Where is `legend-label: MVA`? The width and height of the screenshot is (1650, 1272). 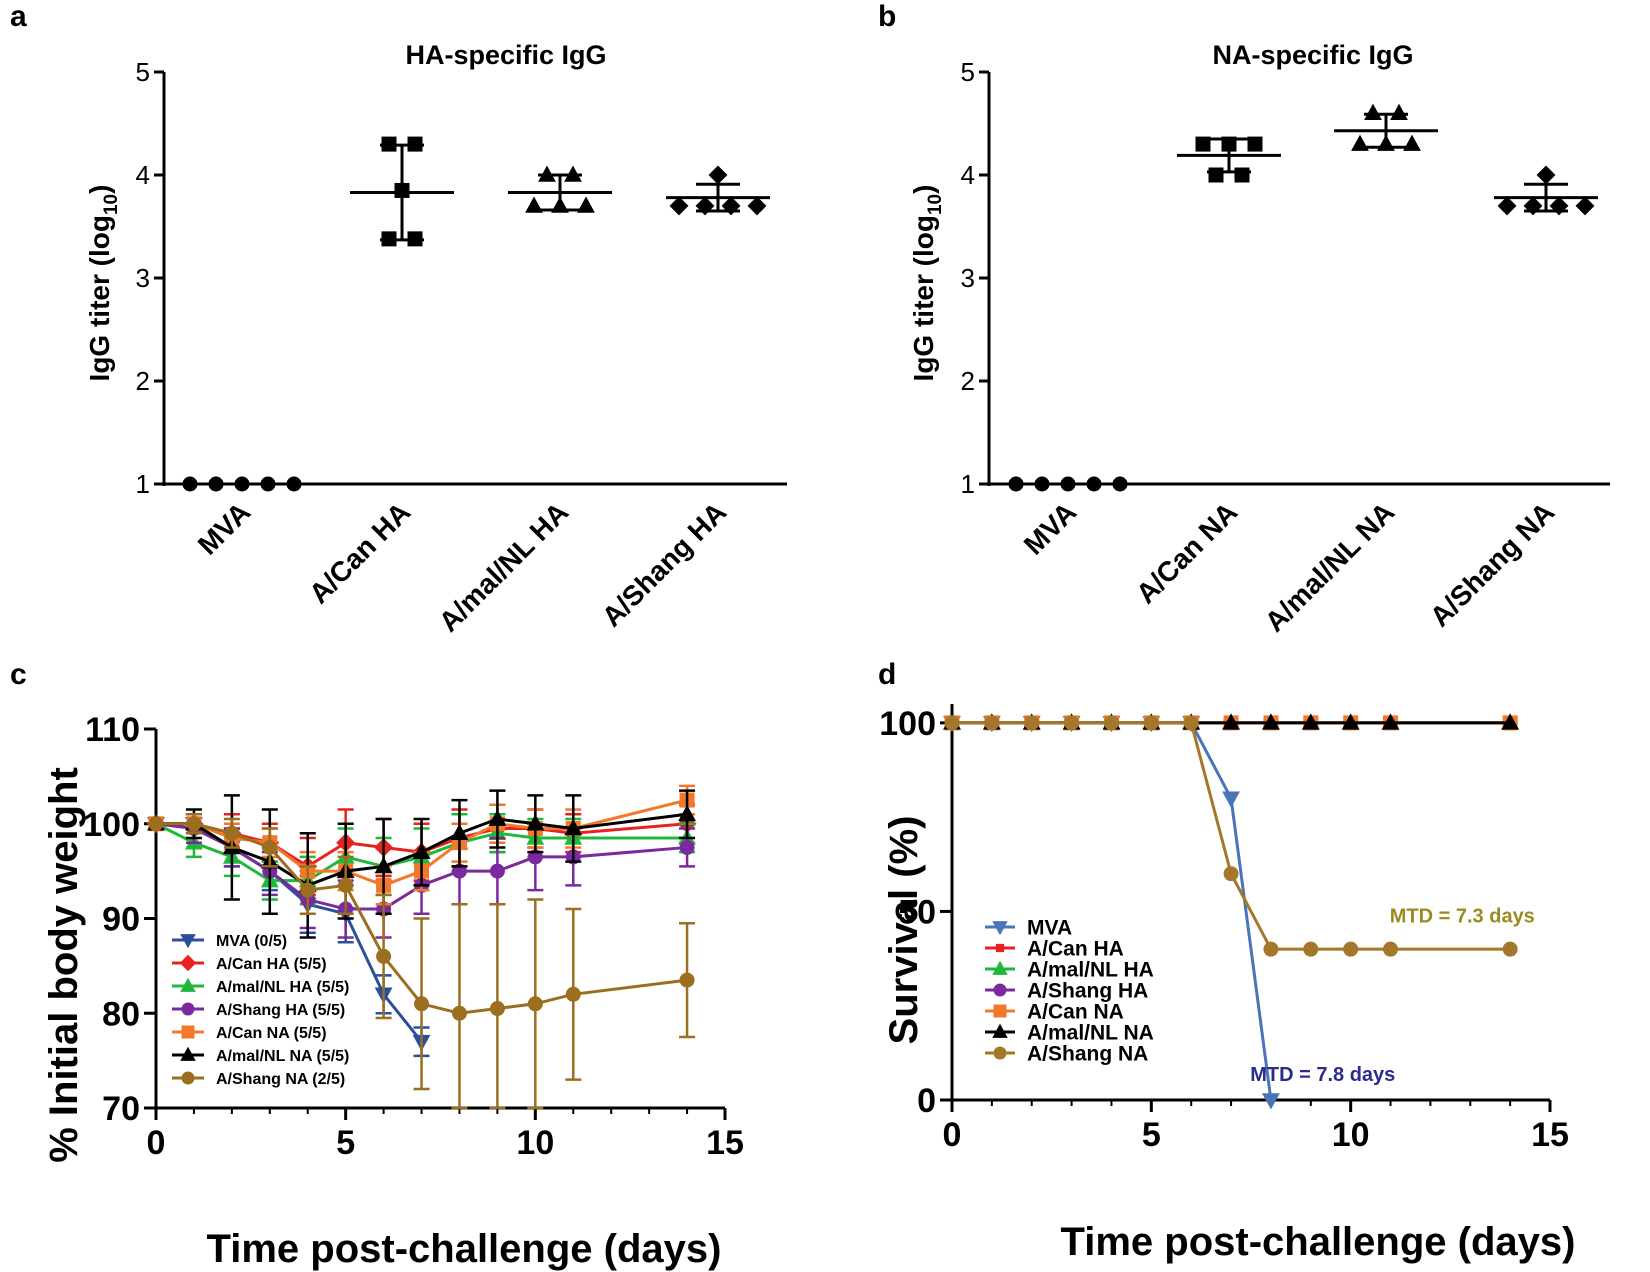
legend-label: MVA is located at coordinates (1049, 928).